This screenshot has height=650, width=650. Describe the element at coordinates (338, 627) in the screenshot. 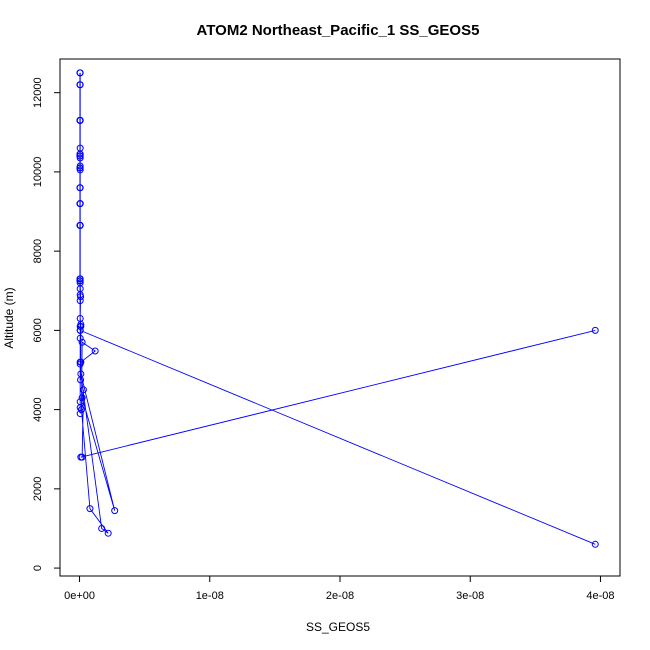

I see `x-axis-label: SS_GEOS5` at that location.